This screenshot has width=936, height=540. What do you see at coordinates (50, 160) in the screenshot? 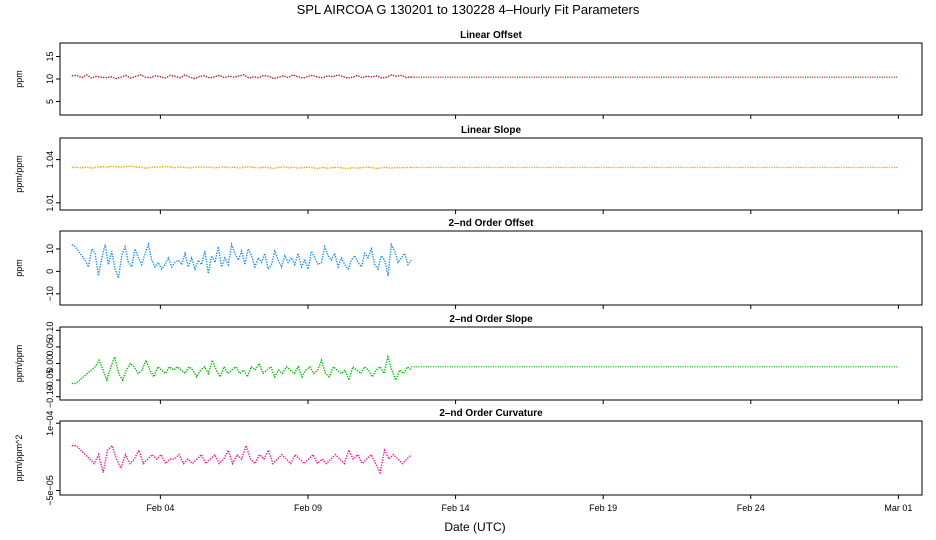
I see `y-tick-label: 1.04` at bounding box center [50, 160].